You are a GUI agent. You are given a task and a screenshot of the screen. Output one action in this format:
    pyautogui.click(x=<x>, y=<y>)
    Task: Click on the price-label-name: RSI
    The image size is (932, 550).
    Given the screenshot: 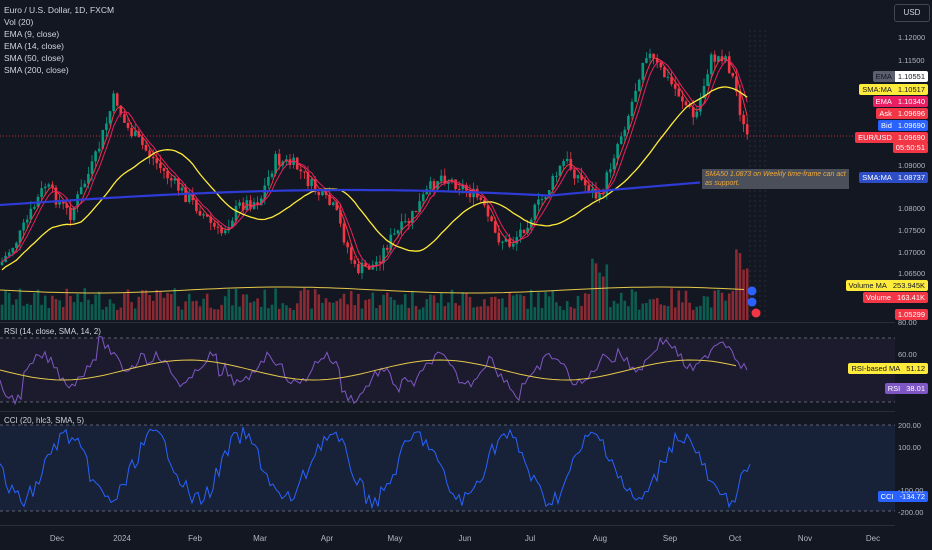 What is the action you would take?
    pyautogui.click(x=894, y=388)
    